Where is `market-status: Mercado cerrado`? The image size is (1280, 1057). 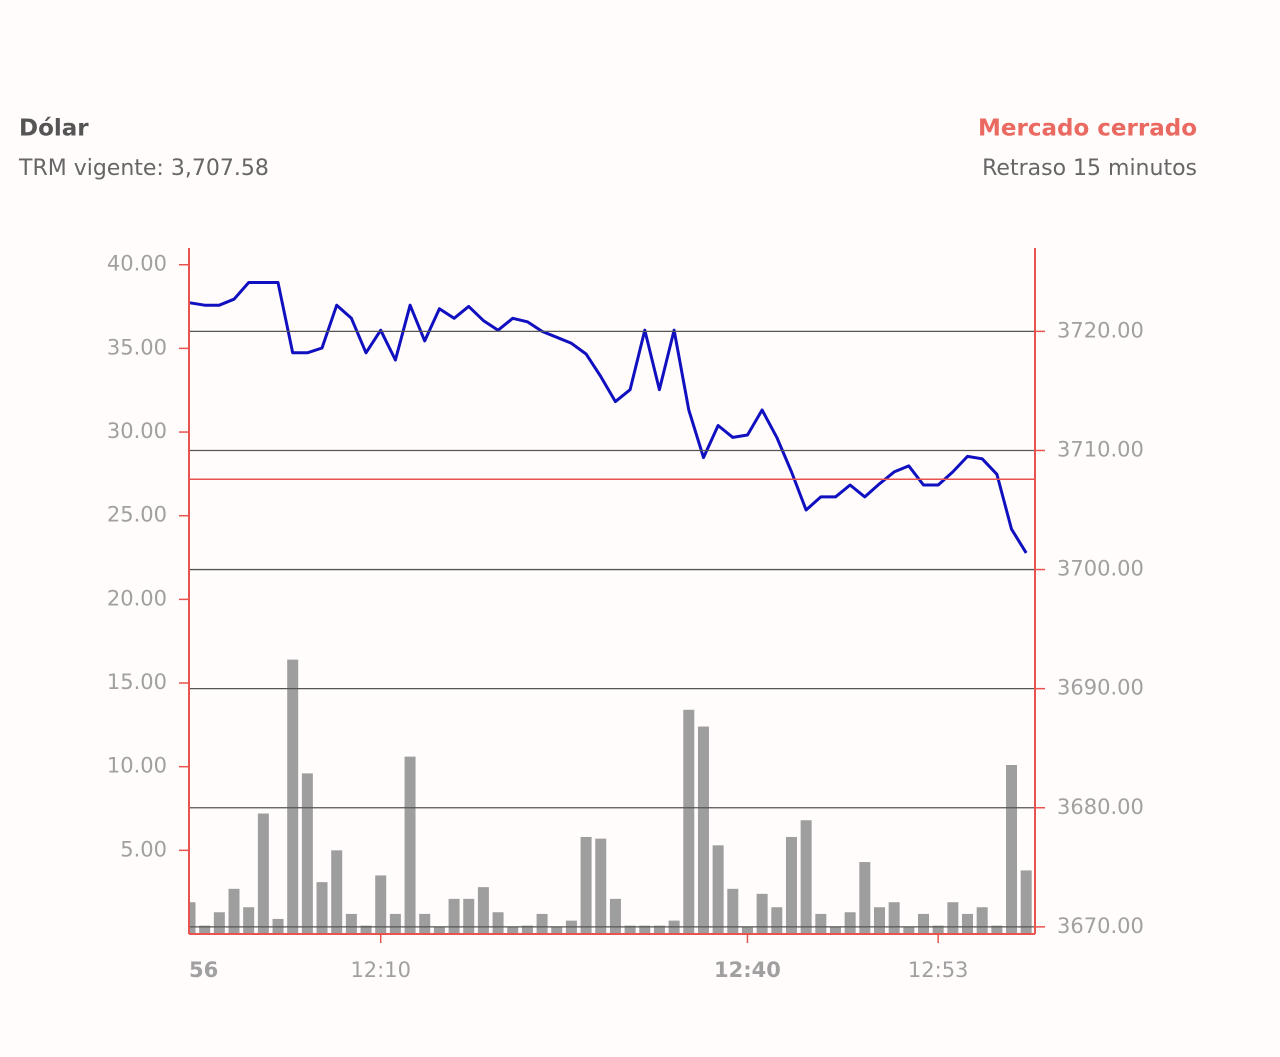 market-status: Mercado cerrado is located at coordinates (1087, 129).